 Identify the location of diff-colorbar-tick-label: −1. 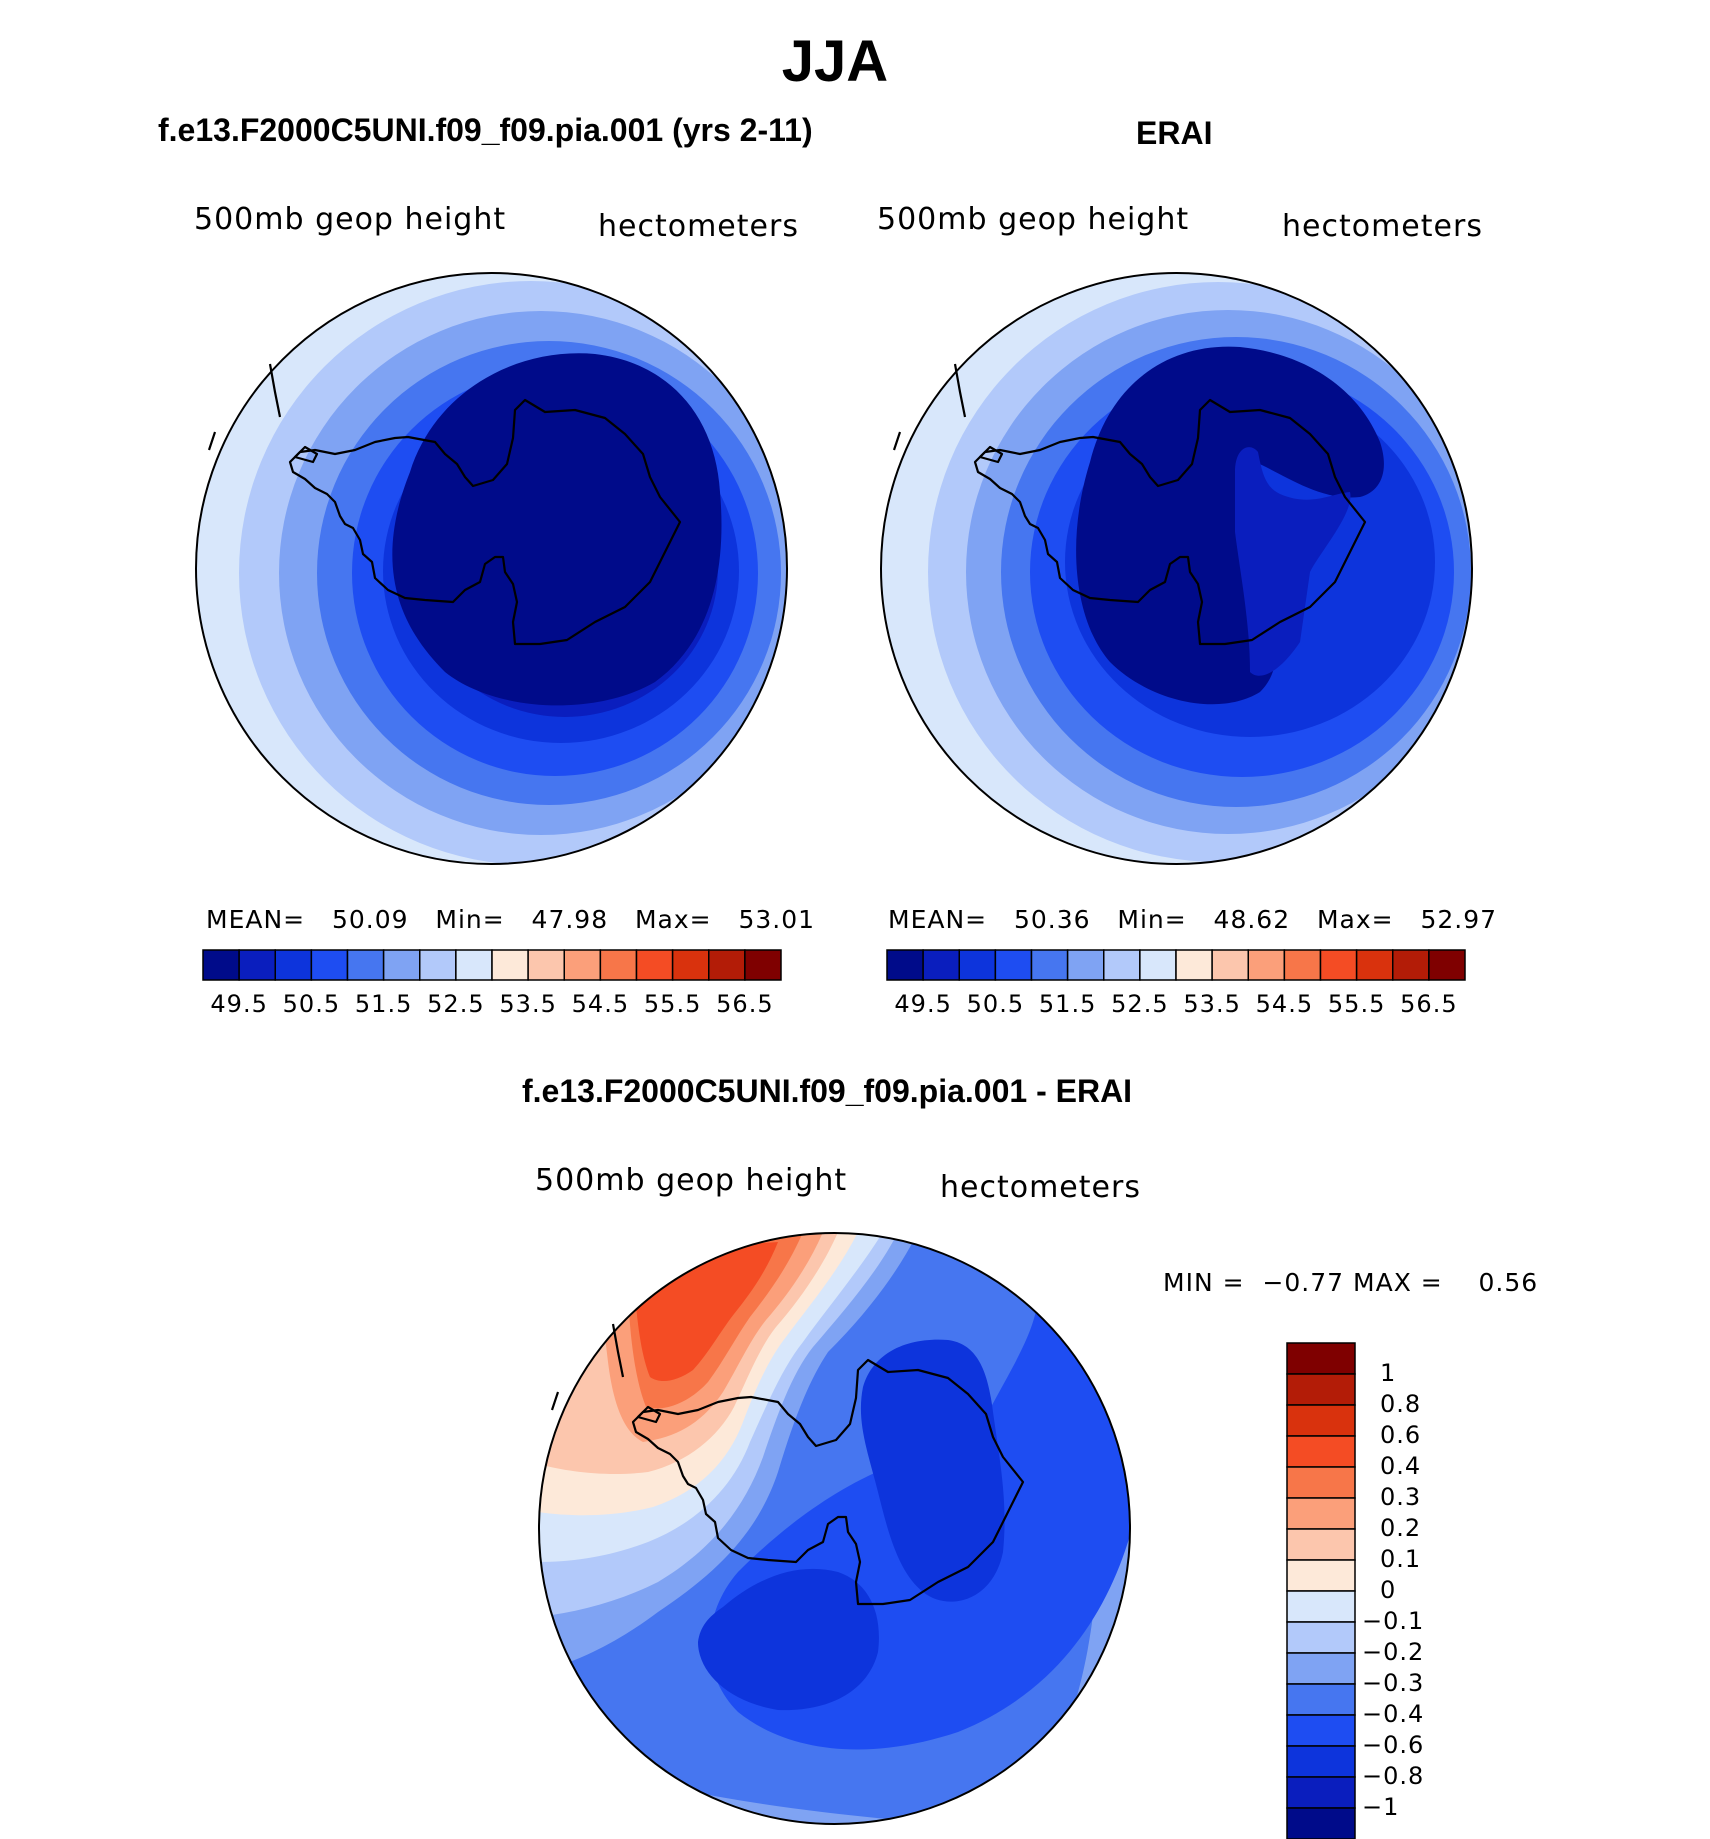
(1381, 1807).